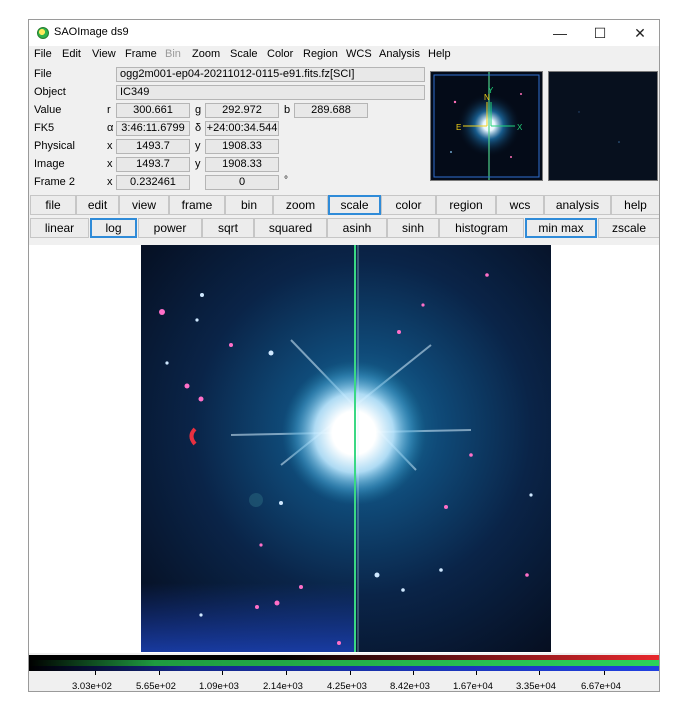 Image resolution: width=682 pixels, height=712 pixels. What do you see at coordinates (91, 32) in the screenshot?
I see `window-title: SAOImage ds9` at bounding box center [91, 32].